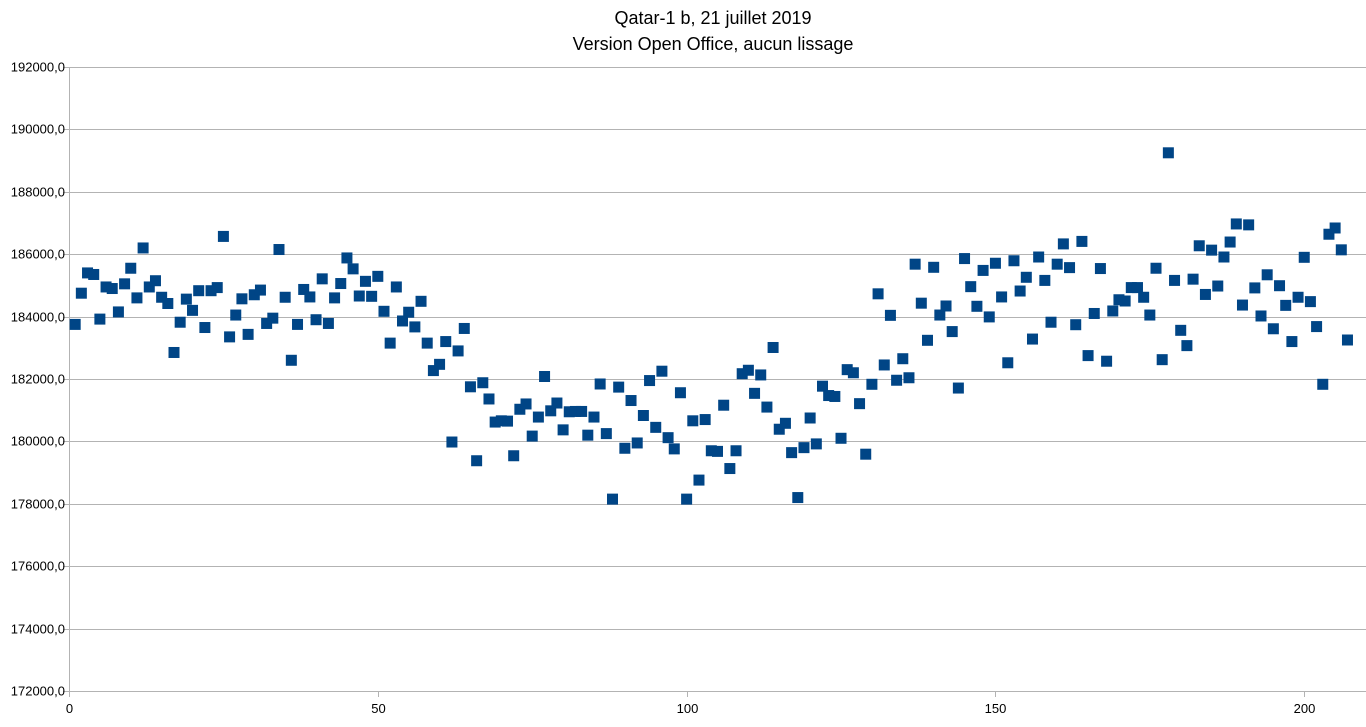  What do you see at coordinates (712, 18) in the screenshot?
I see `chart-title: Qatar-1 b, 21 juillet 2019` at bounding box center [712, 18].